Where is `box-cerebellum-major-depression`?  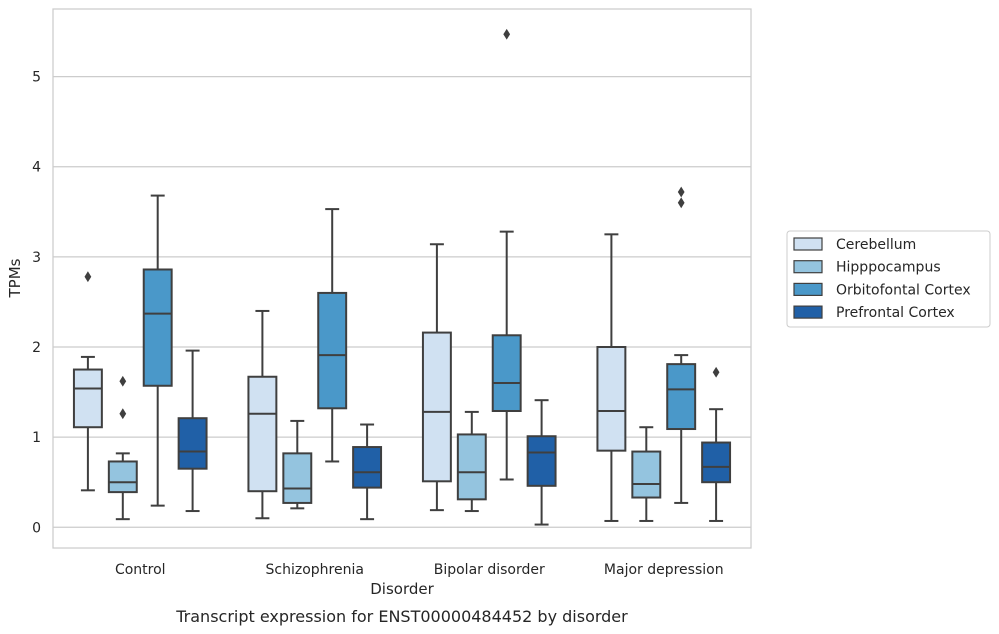
box-cerebellum-major-depression is located at coordinates (611, 377).